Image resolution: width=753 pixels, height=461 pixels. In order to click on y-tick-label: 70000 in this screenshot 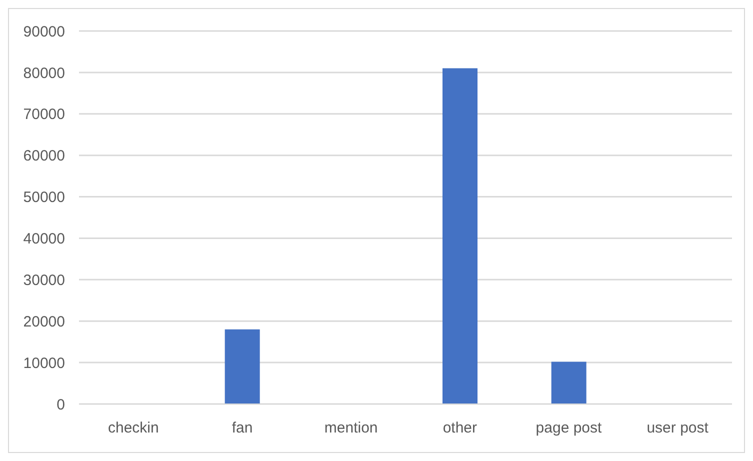, I will do `click(44, 115)`.